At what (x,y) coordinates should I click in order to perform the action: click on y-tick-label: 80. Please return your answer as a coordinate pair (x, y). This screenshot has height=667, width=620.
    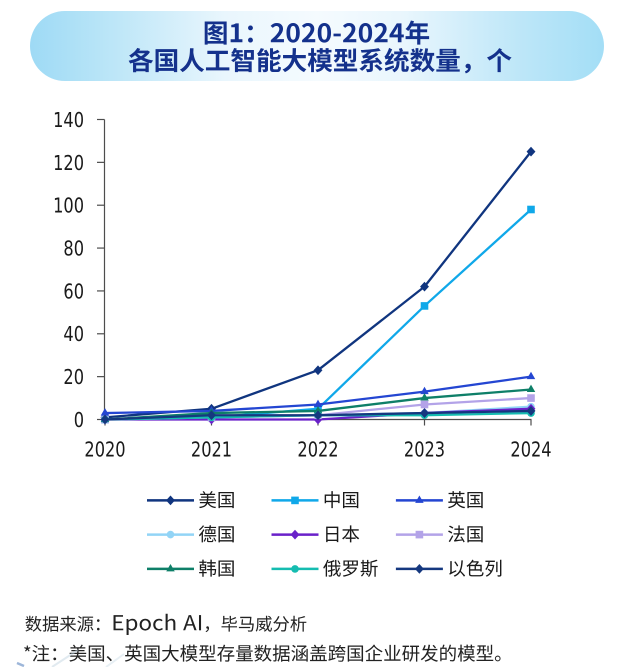
    Looking at the image, I should click on (73, 248).